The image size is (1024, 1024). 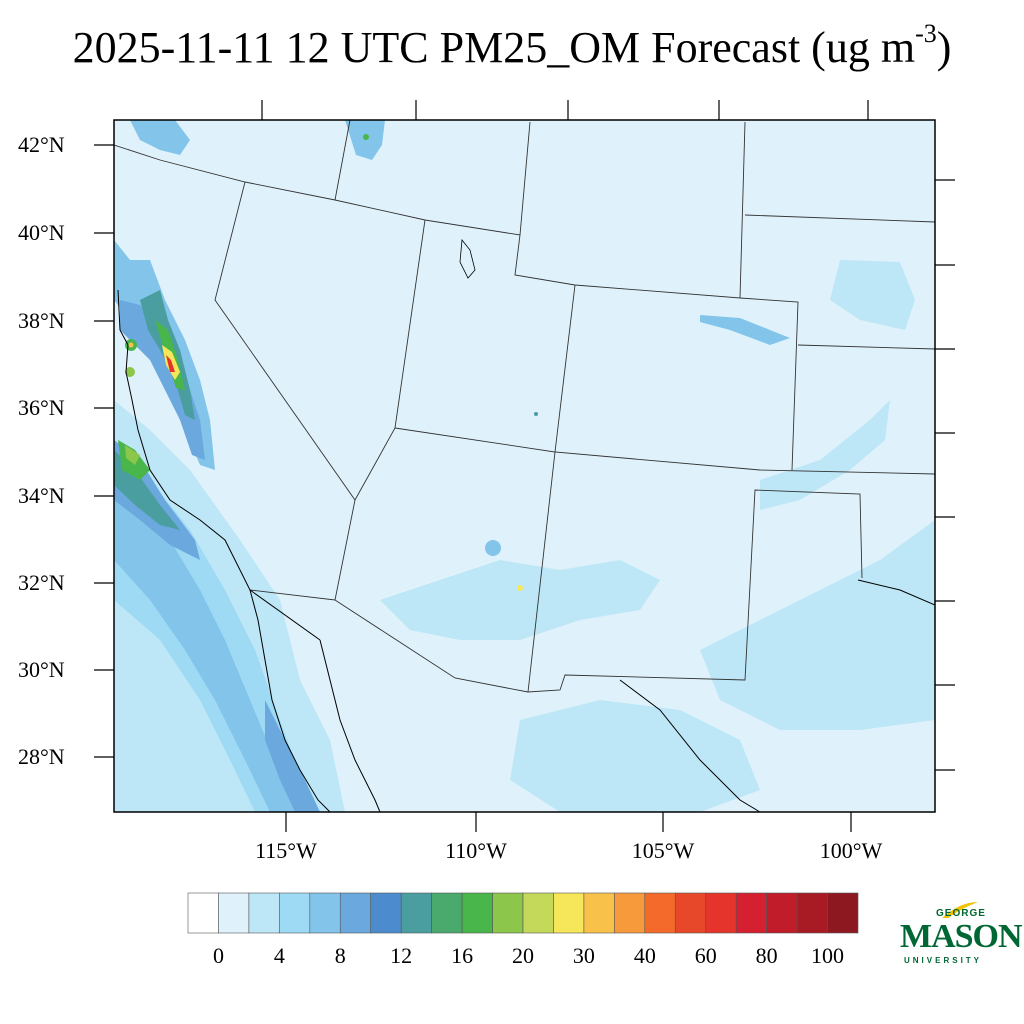 I want to click on right-ticks, so click(x=945, y=475).